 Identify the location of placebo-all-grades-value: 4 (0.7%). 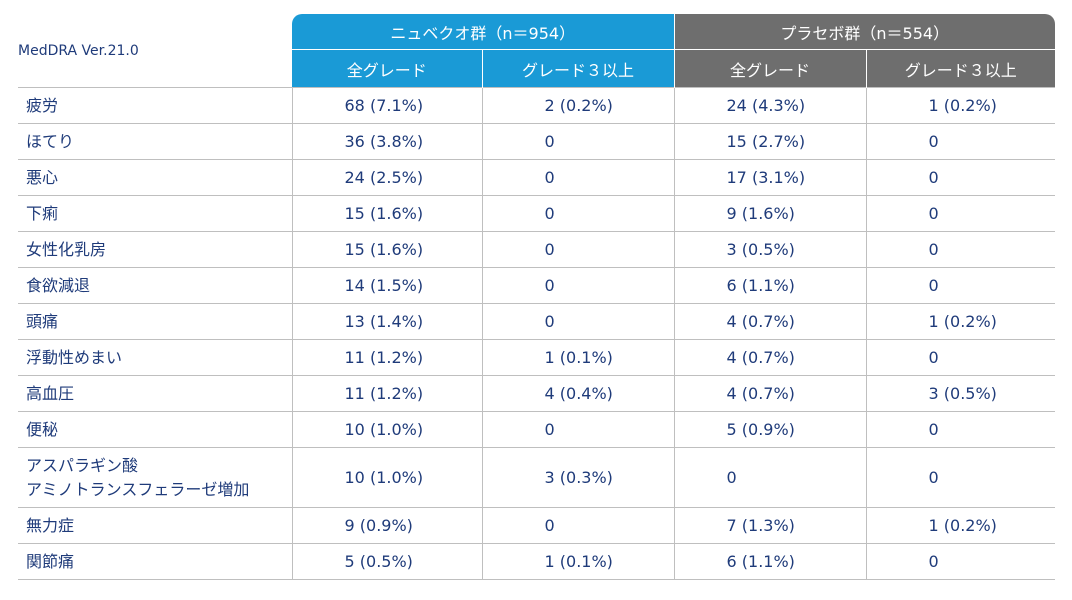
(760, 393).